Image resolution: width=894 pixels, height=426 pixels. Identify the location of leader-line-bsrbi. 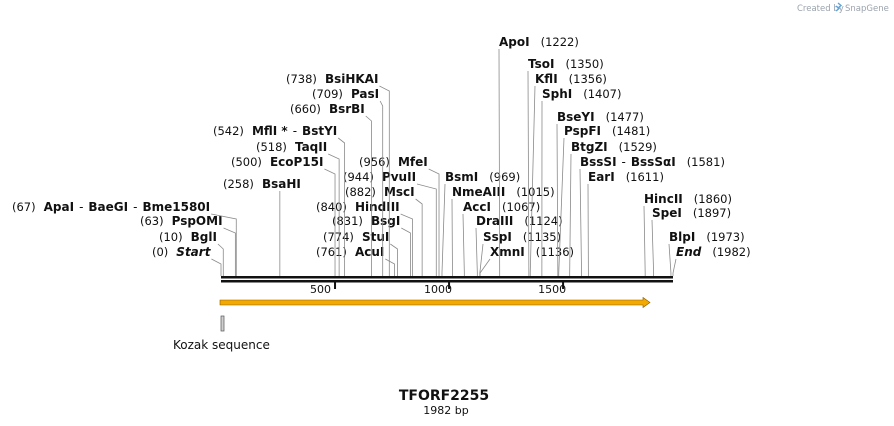
(368, 195).